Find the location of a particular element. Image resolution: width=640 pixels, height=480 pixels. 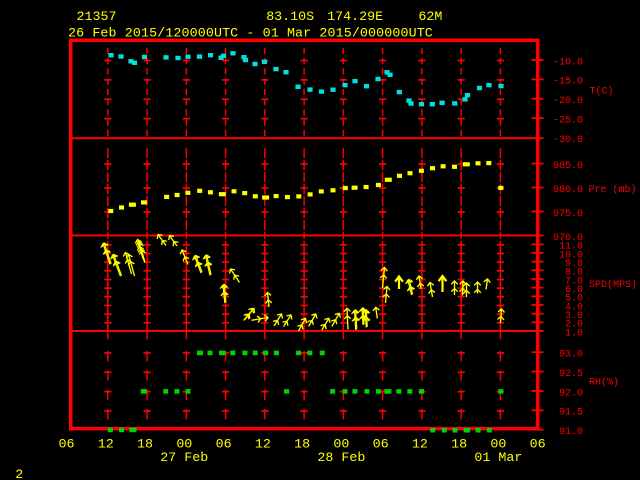

svg-text: 62M is located at coordinates (430, 17).